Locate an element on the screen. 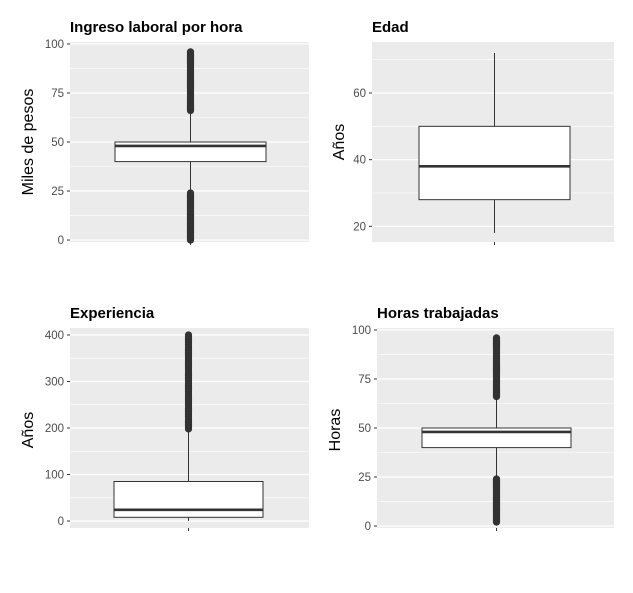  plot-area: 20 40 60 is located at coordinates (483, 143).